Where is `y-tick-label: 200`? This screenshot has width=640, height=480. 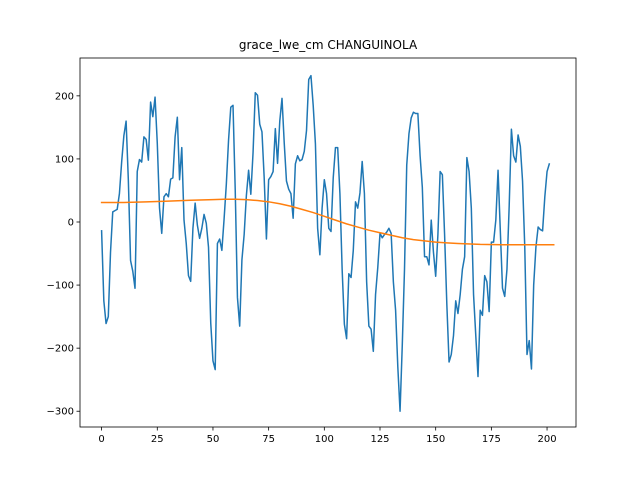
y-tick-label: 200 is located at coordinates (64, 96).